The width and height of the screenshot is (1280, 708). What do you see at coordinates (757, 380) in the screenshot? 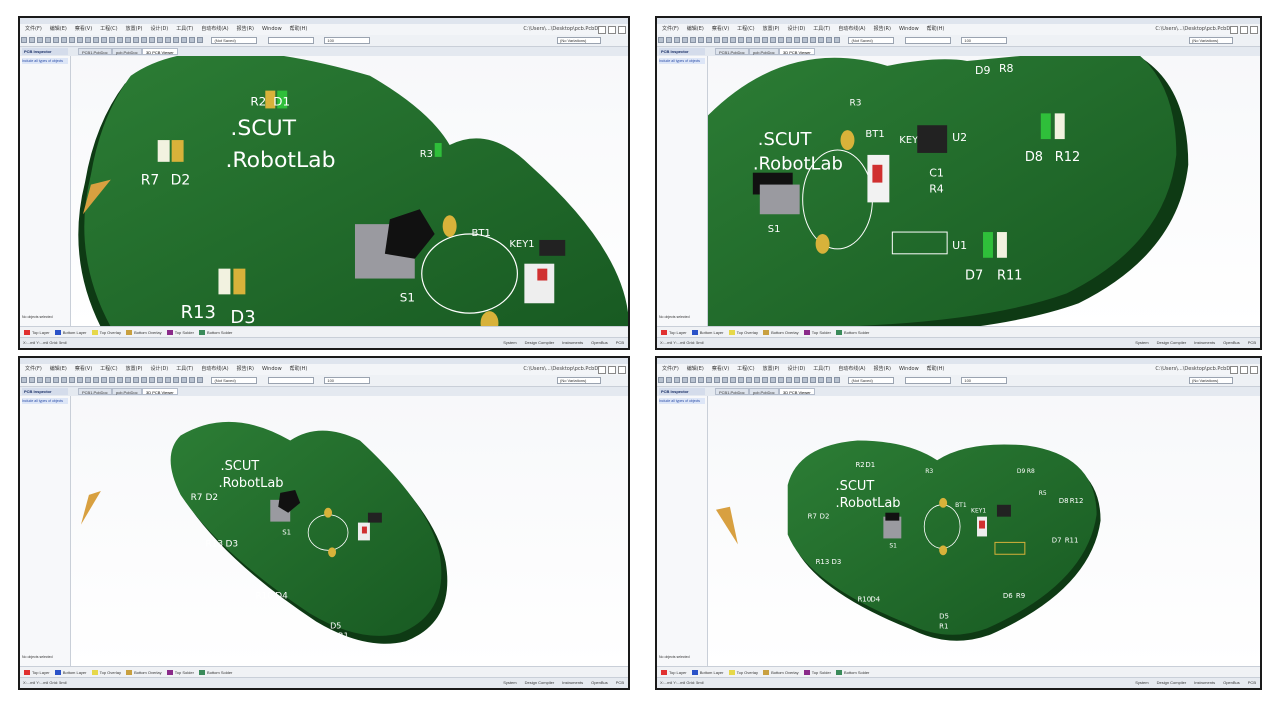
I see `redo-icon` at bounding box center [757, 380].